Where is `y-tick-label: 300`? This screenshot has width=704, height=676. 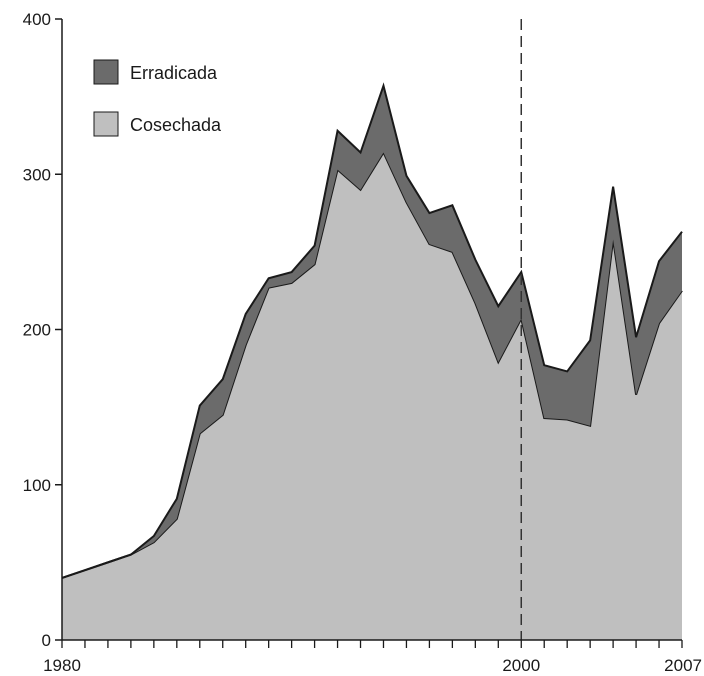 y-tick-label: 300 is located at coordinates (37, 174).